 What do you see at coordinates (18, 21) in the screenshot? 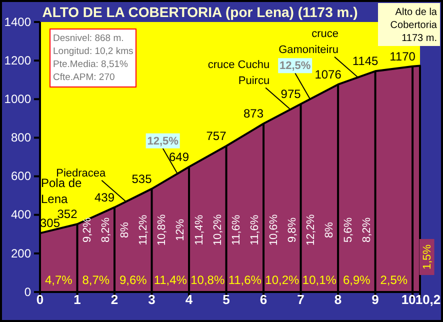
I see `y-tick-label: 1400` at bounding box center [18, 21].